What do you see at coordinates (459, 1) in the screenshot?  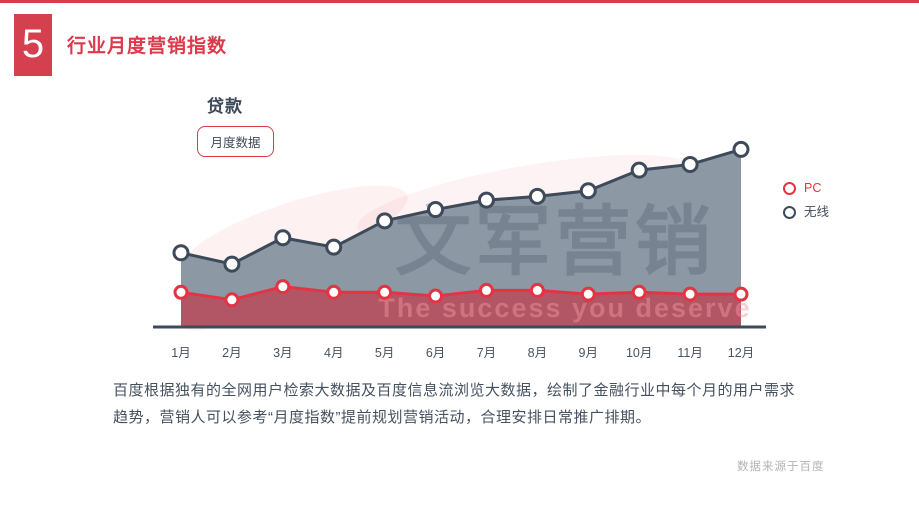 I see `top-accent-line` at bounding box center [459, 1].